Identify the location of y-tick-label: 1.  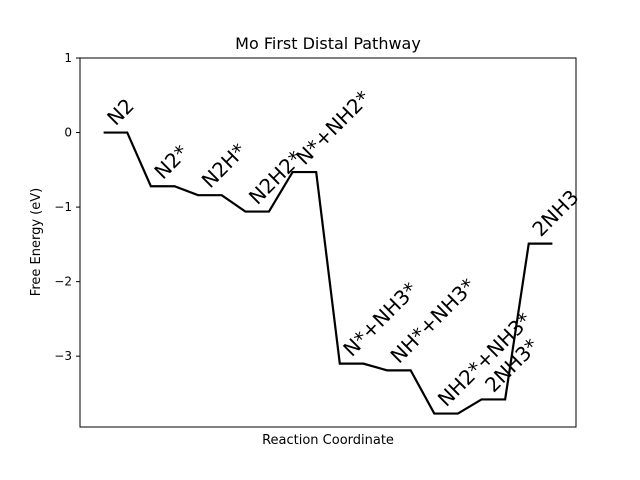
(68, 58).